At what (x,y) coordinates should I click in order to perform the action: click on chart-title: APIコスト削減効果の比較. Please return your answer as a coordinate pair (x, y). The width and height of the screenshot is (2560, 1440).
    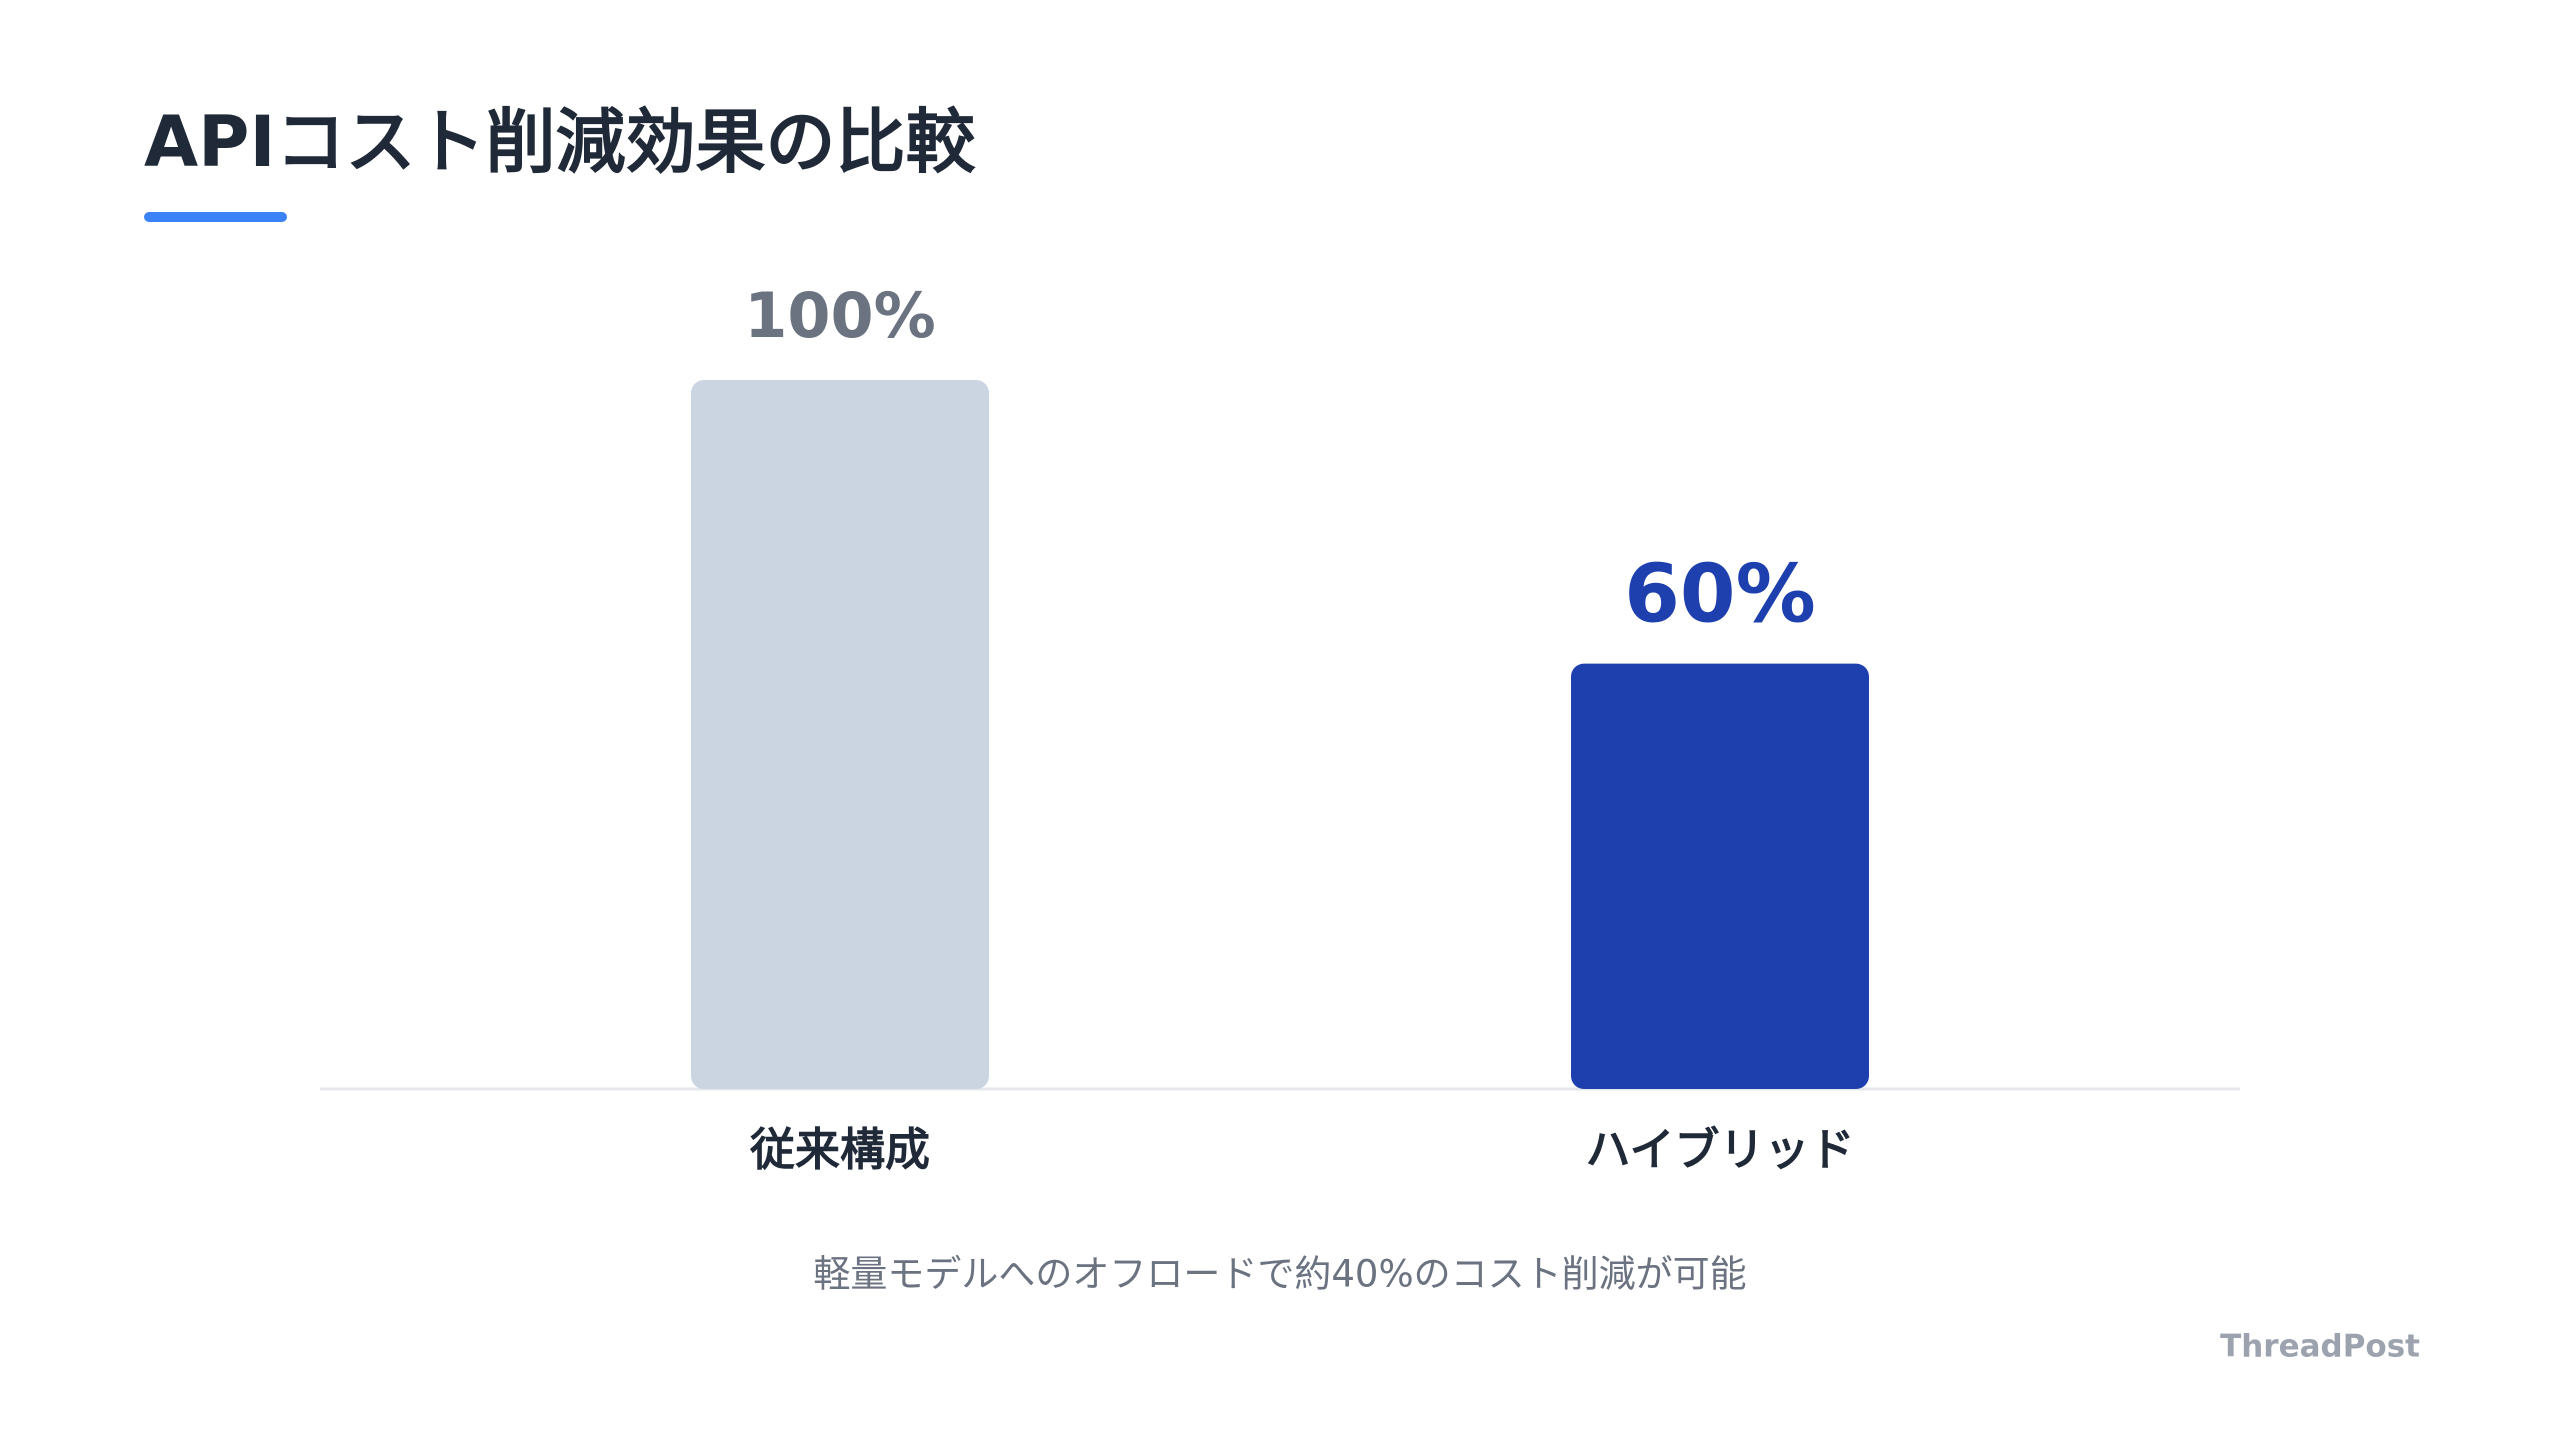
    Looking at the image, I should click on (560, 142).